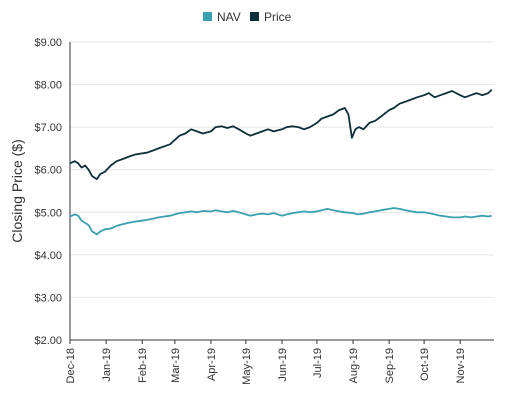 The width and height of the screenshot is (511, 400). What do you see at coordinates (247, 17) in the screenshot?
I see `legend: NAV Price` at bounding box center [247, 17].